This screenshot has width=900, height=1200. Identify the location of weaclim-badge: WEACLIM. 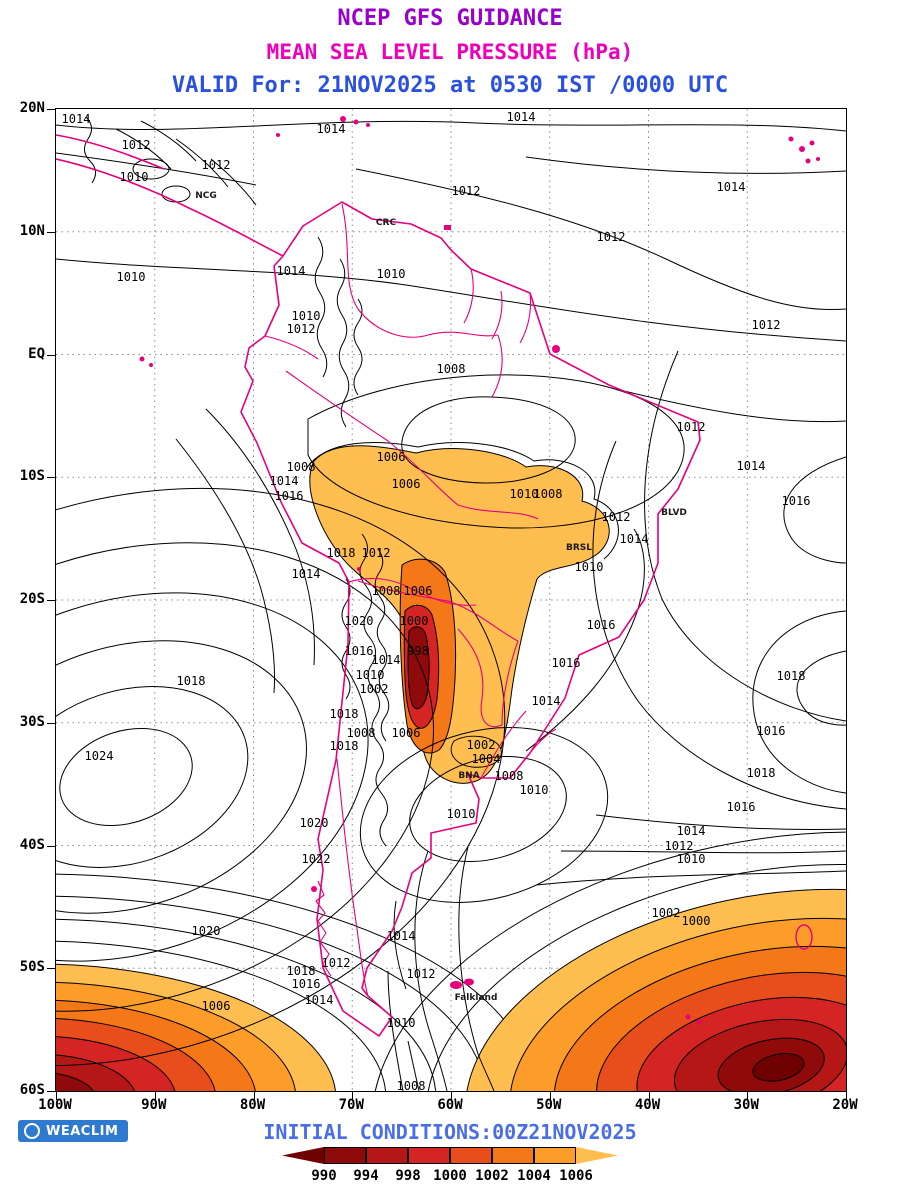
(73, 1131).